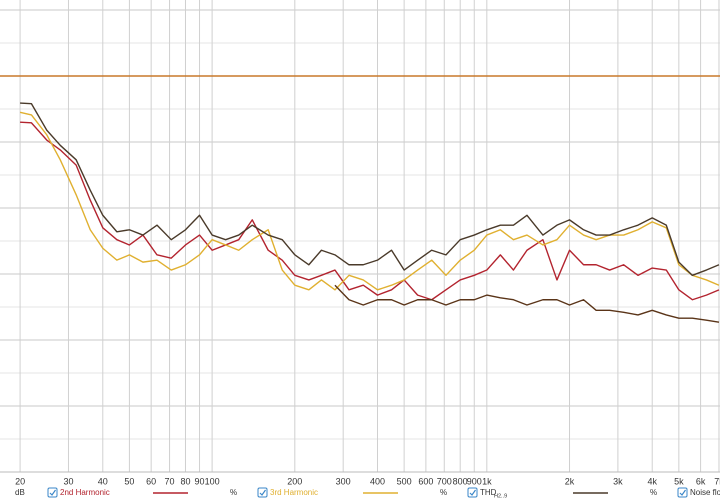  I want to click on x-tick-label: 300, so click(343, 481).